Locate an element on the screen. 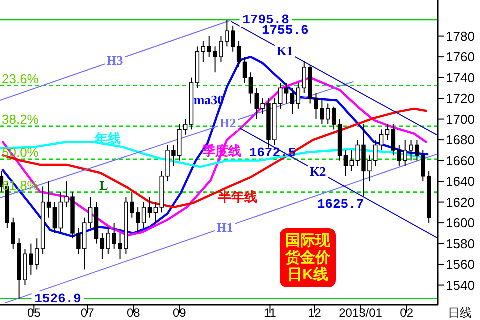 The height and width of the screenshot is (320, 480). y-tick-label: 1560 is located at coordinates (460, 264).